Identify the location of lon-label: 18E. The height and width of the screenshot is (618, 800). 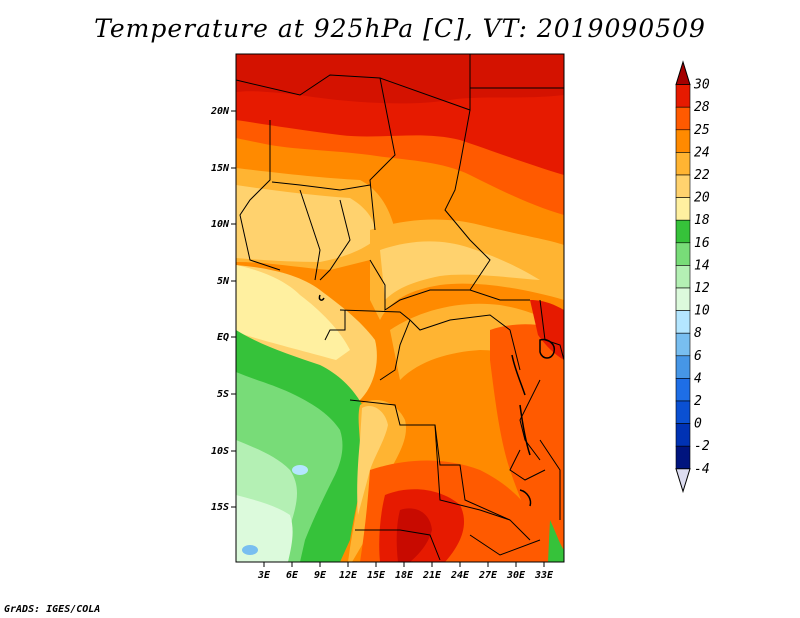
(404, 575).